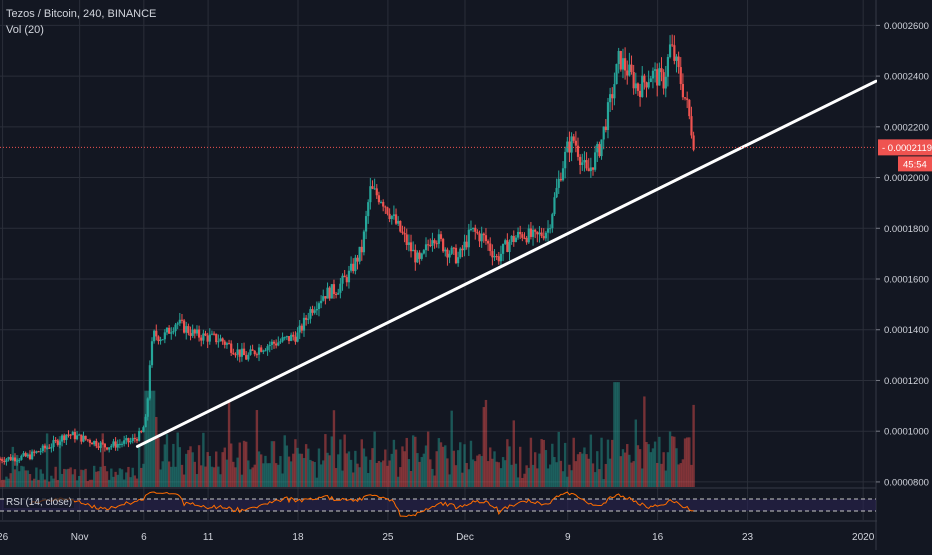 The image size is (932, 555). What do you see at coordinates (906, 178) in the screenshot?
I see `price-tick-label: 0.0002000` at bounding box center [906, 178].